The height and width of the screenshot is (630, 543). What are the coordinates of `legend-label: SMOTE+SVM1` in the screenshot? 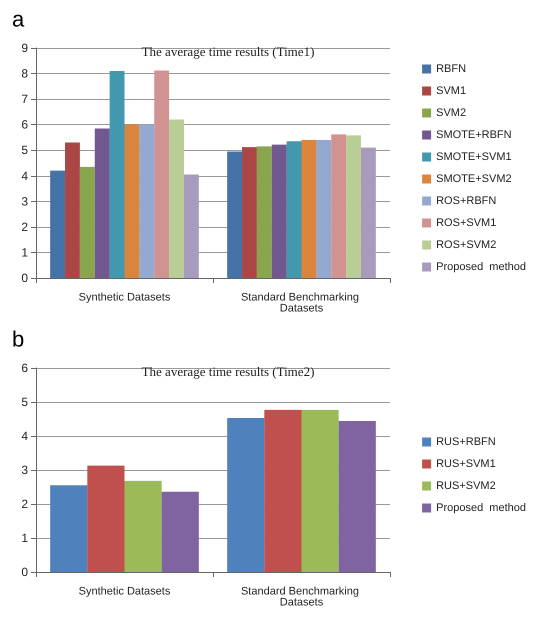 It's located at (474, 157).